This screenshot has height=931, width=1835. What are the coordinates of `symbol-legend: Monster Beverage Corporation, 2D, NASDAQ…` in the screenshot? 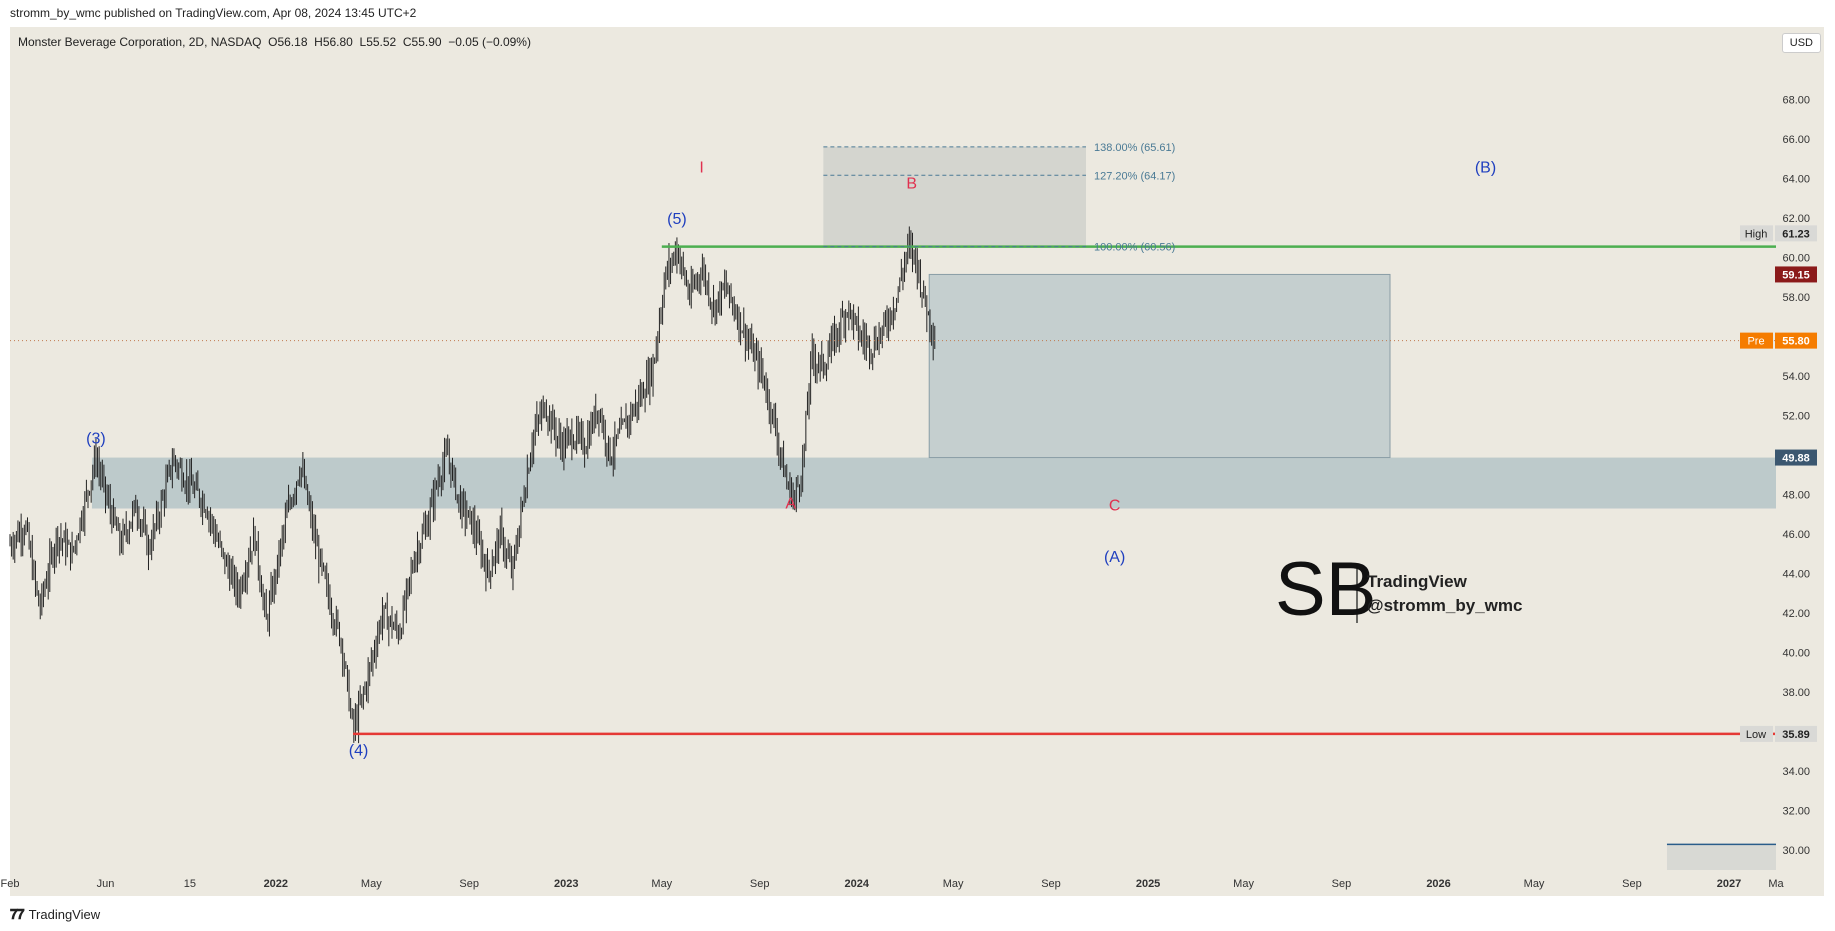 It's located at (274, 42).